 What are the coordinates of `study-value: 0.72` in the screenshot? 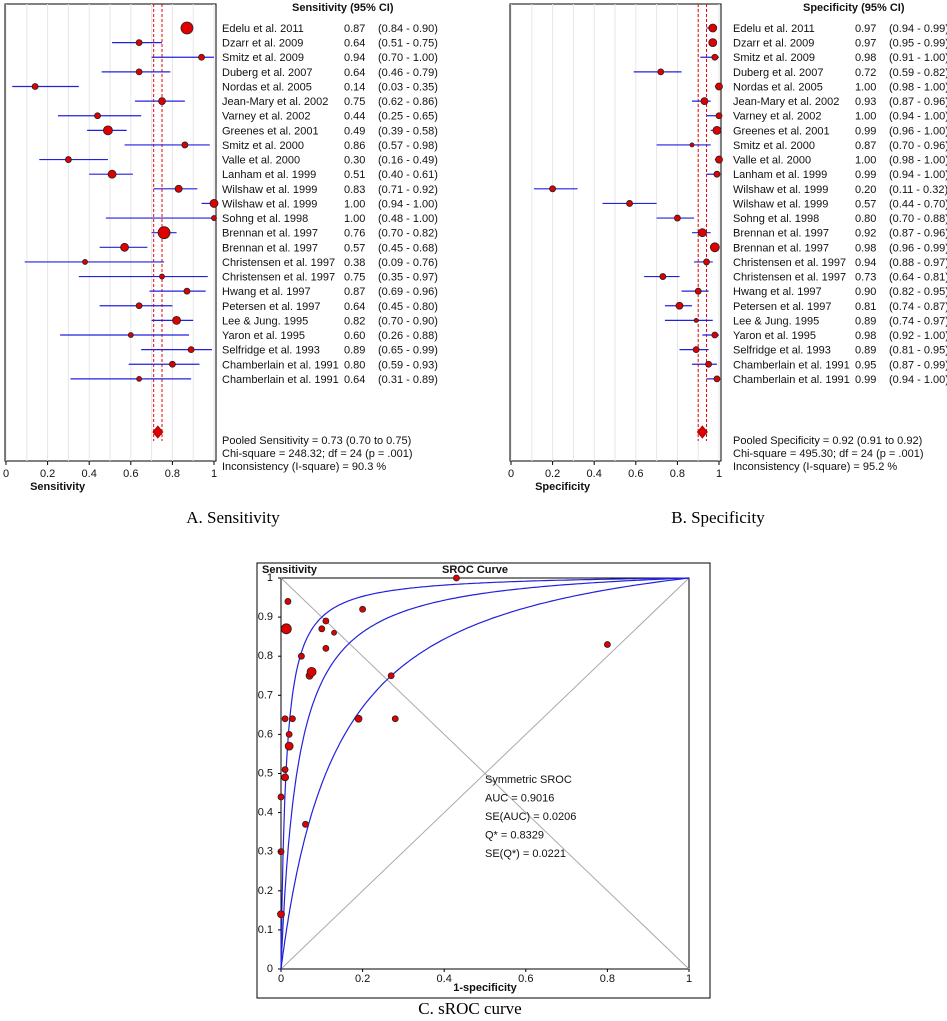 It's located at (865, 73).